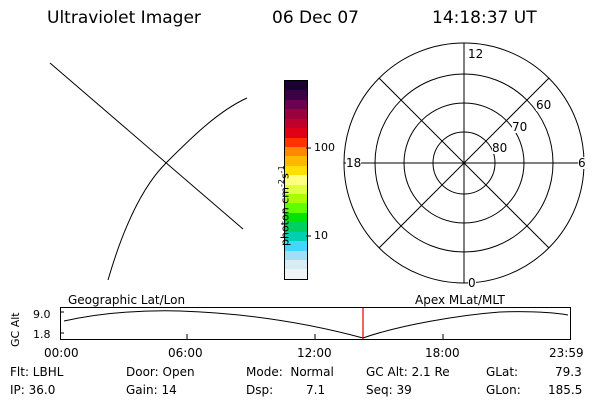 This screenshot has height=400, width=600. What do you see at coordinates (500, 148) in the screenshot?
I see `mlat-label-80: 80` at bounding box center [500, 148].